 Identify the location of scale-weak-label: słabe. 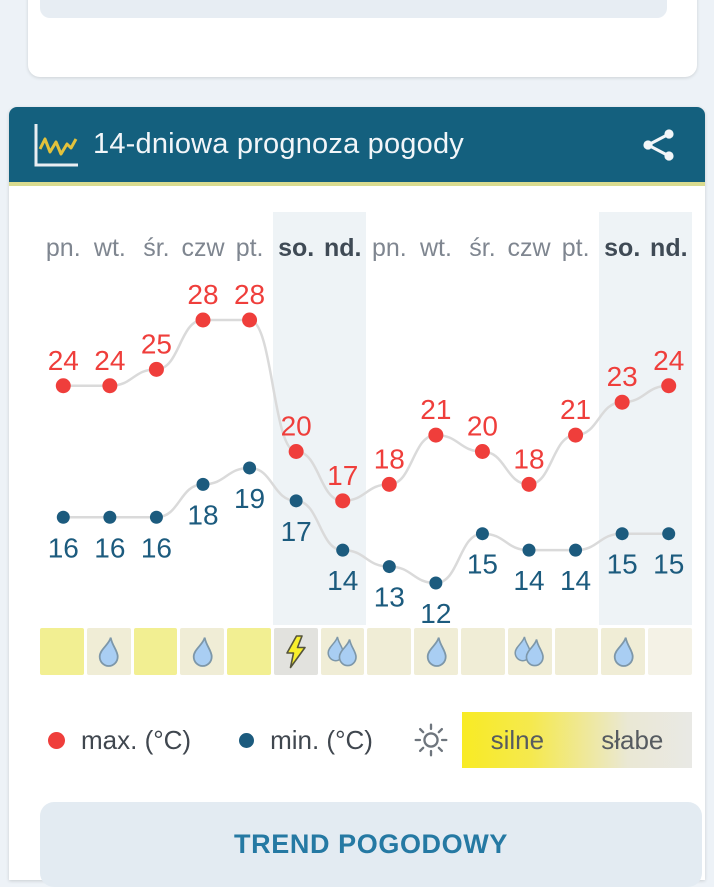
(632, 739).